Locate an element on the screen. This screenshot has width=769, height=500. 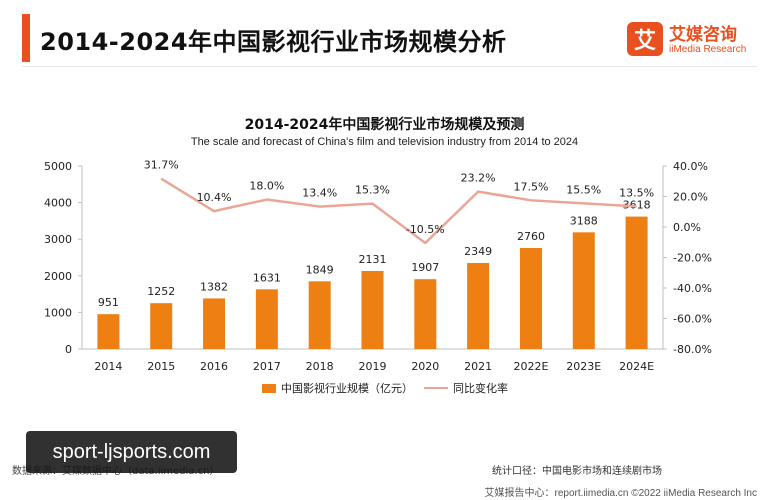
bar-data-label: 1382 is located at coordinates (214, 286).